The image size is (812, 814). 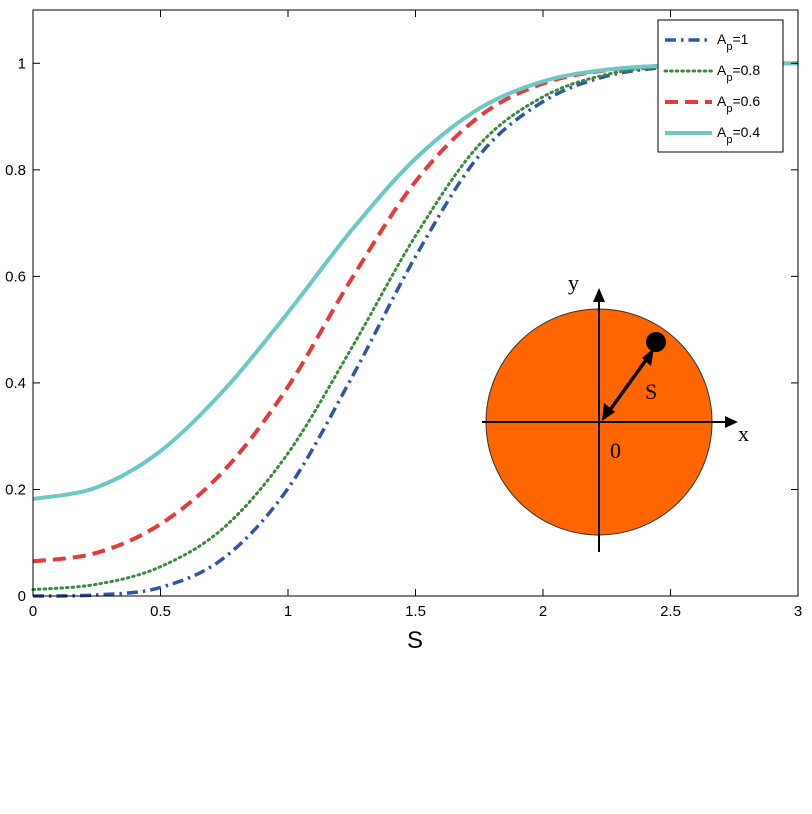 I want to click on legend: Ap=1 Ap=0.8 Ap=0.6 Ap=0.4, so click(x=720, y=86).